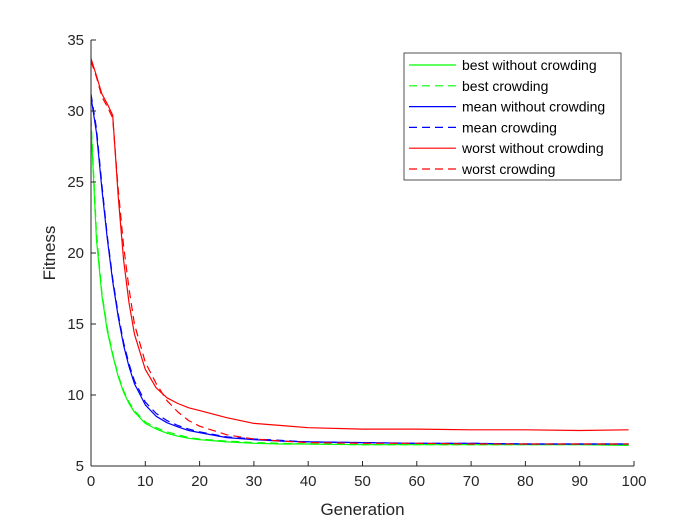 Image resolution: width=700 pixels, height=525 pixels. What do you see at coordinates (532, 148) in the screenshot?
I see `legend-label-4: worst without crowding` at bounding box center [532, 148].